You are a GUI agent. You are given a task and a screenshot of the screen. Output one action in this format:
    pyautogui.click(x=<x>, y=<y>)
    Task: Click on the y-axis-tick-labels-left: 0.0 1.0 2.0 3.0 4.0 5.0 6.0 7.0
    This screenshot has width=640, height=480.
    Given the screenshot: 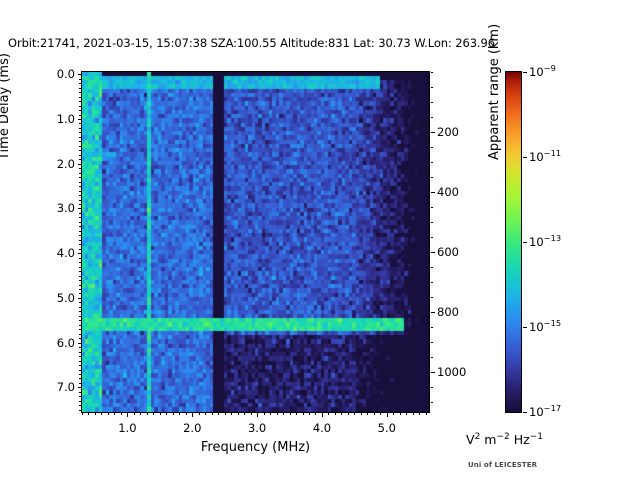 What is the action you would take?
    pyautogui.click(x=54, y=240)
    